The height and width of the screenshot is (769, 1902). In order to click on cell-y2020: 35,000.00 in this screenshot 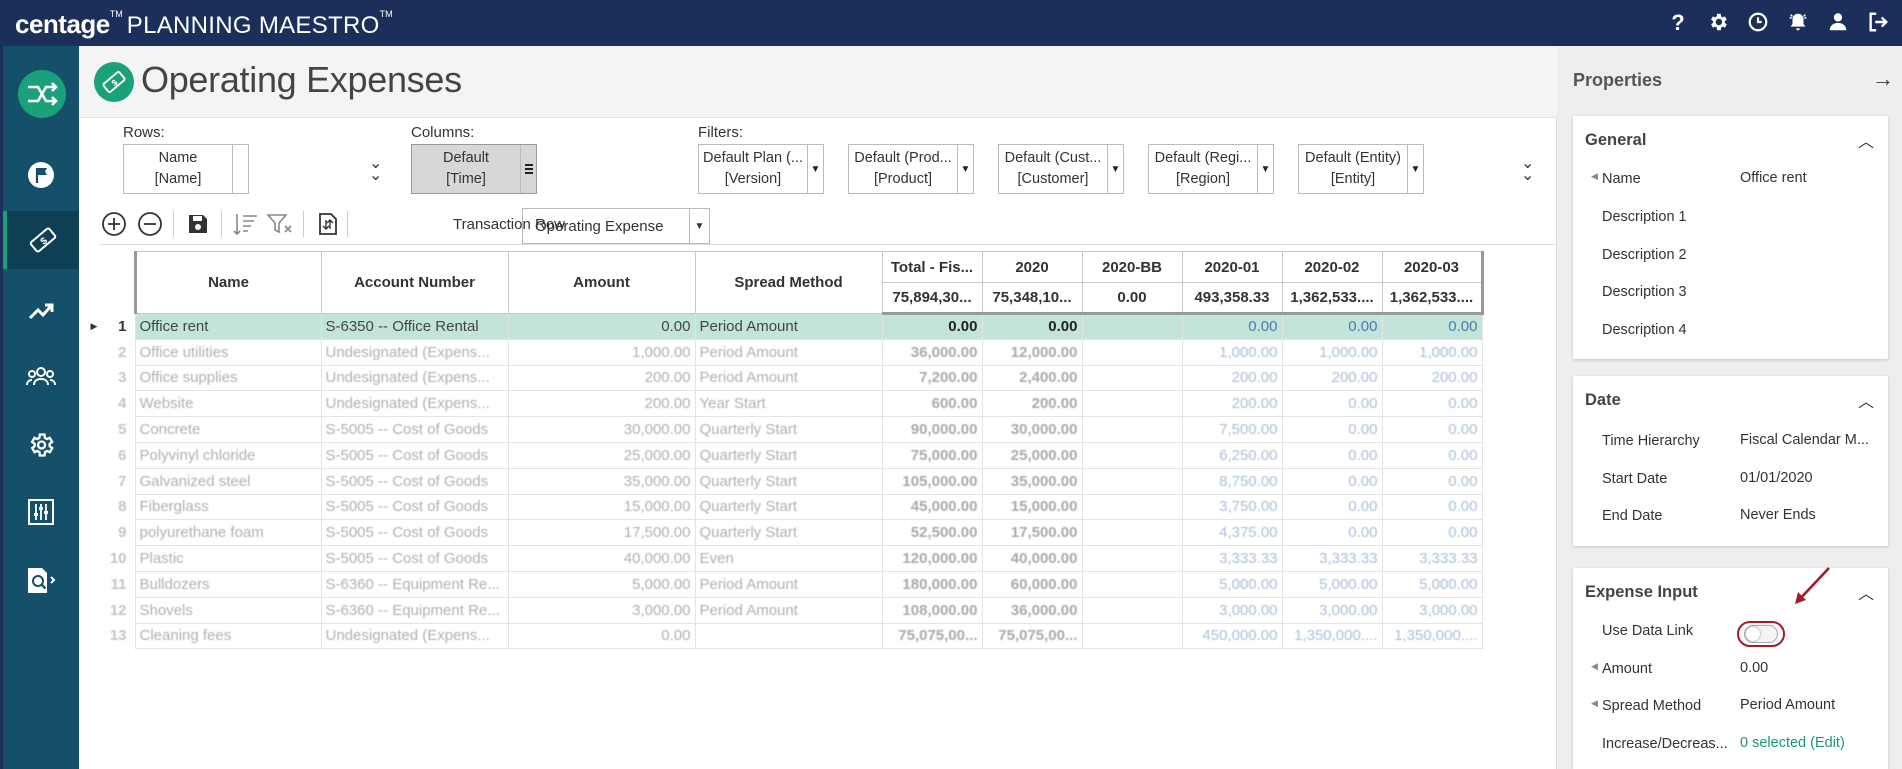, I will do `click(1032, 481)`.